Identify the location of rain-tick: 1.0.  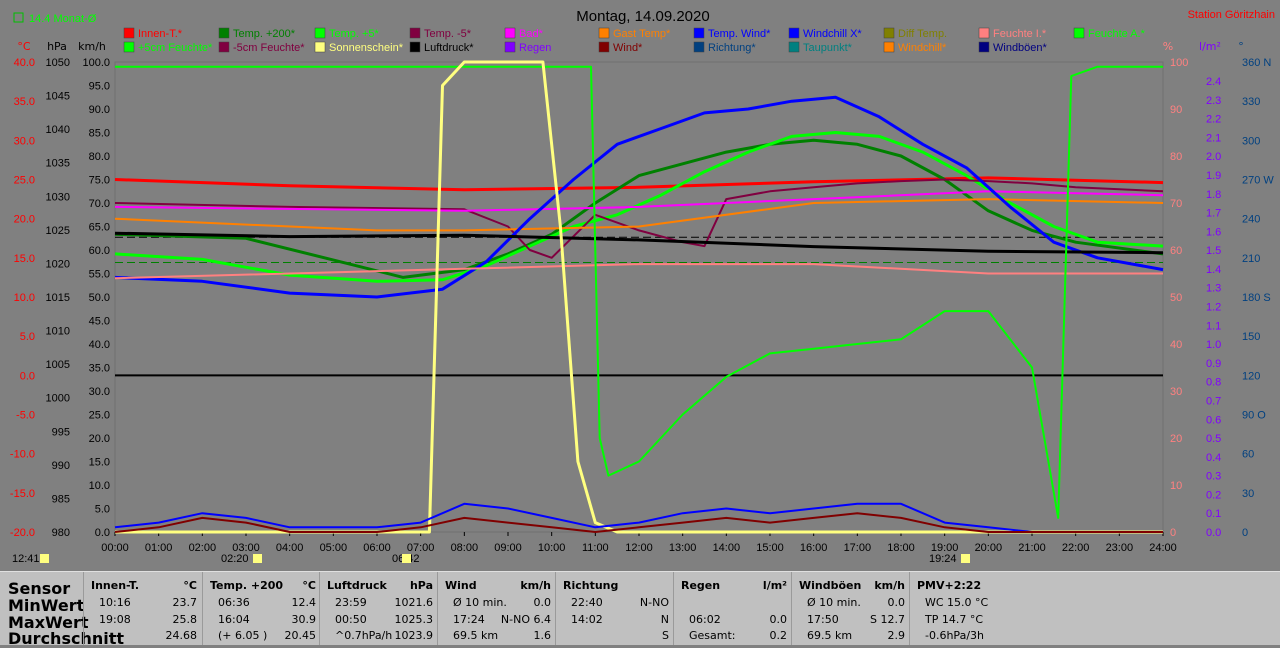
(1213, 345).